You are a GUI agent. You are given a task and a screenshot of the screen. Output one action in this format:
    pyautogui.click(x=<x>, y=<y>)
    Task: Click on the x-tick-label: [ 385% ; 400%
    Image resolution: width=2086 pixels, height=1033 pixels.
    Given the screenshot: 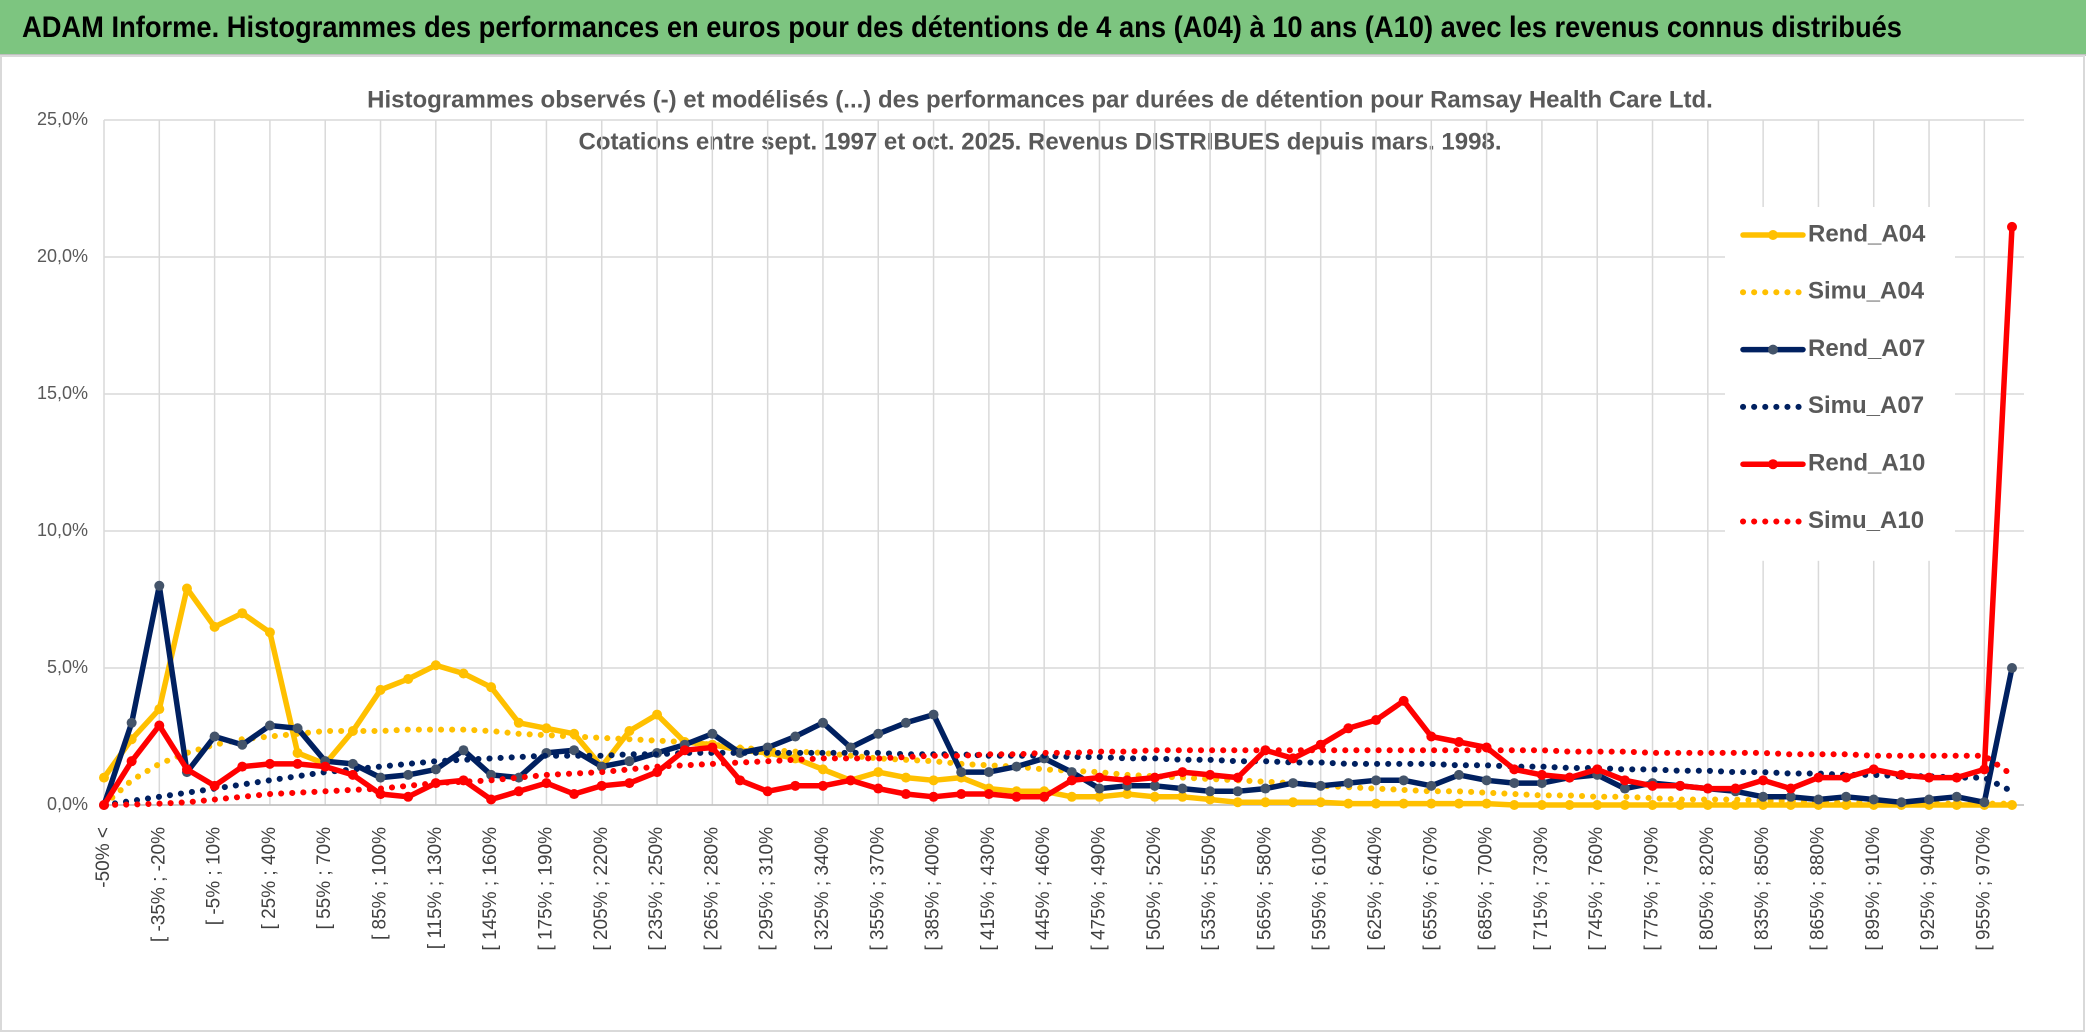 What is the action you would take?
    pyautogui.click(x=933, y=889)
    